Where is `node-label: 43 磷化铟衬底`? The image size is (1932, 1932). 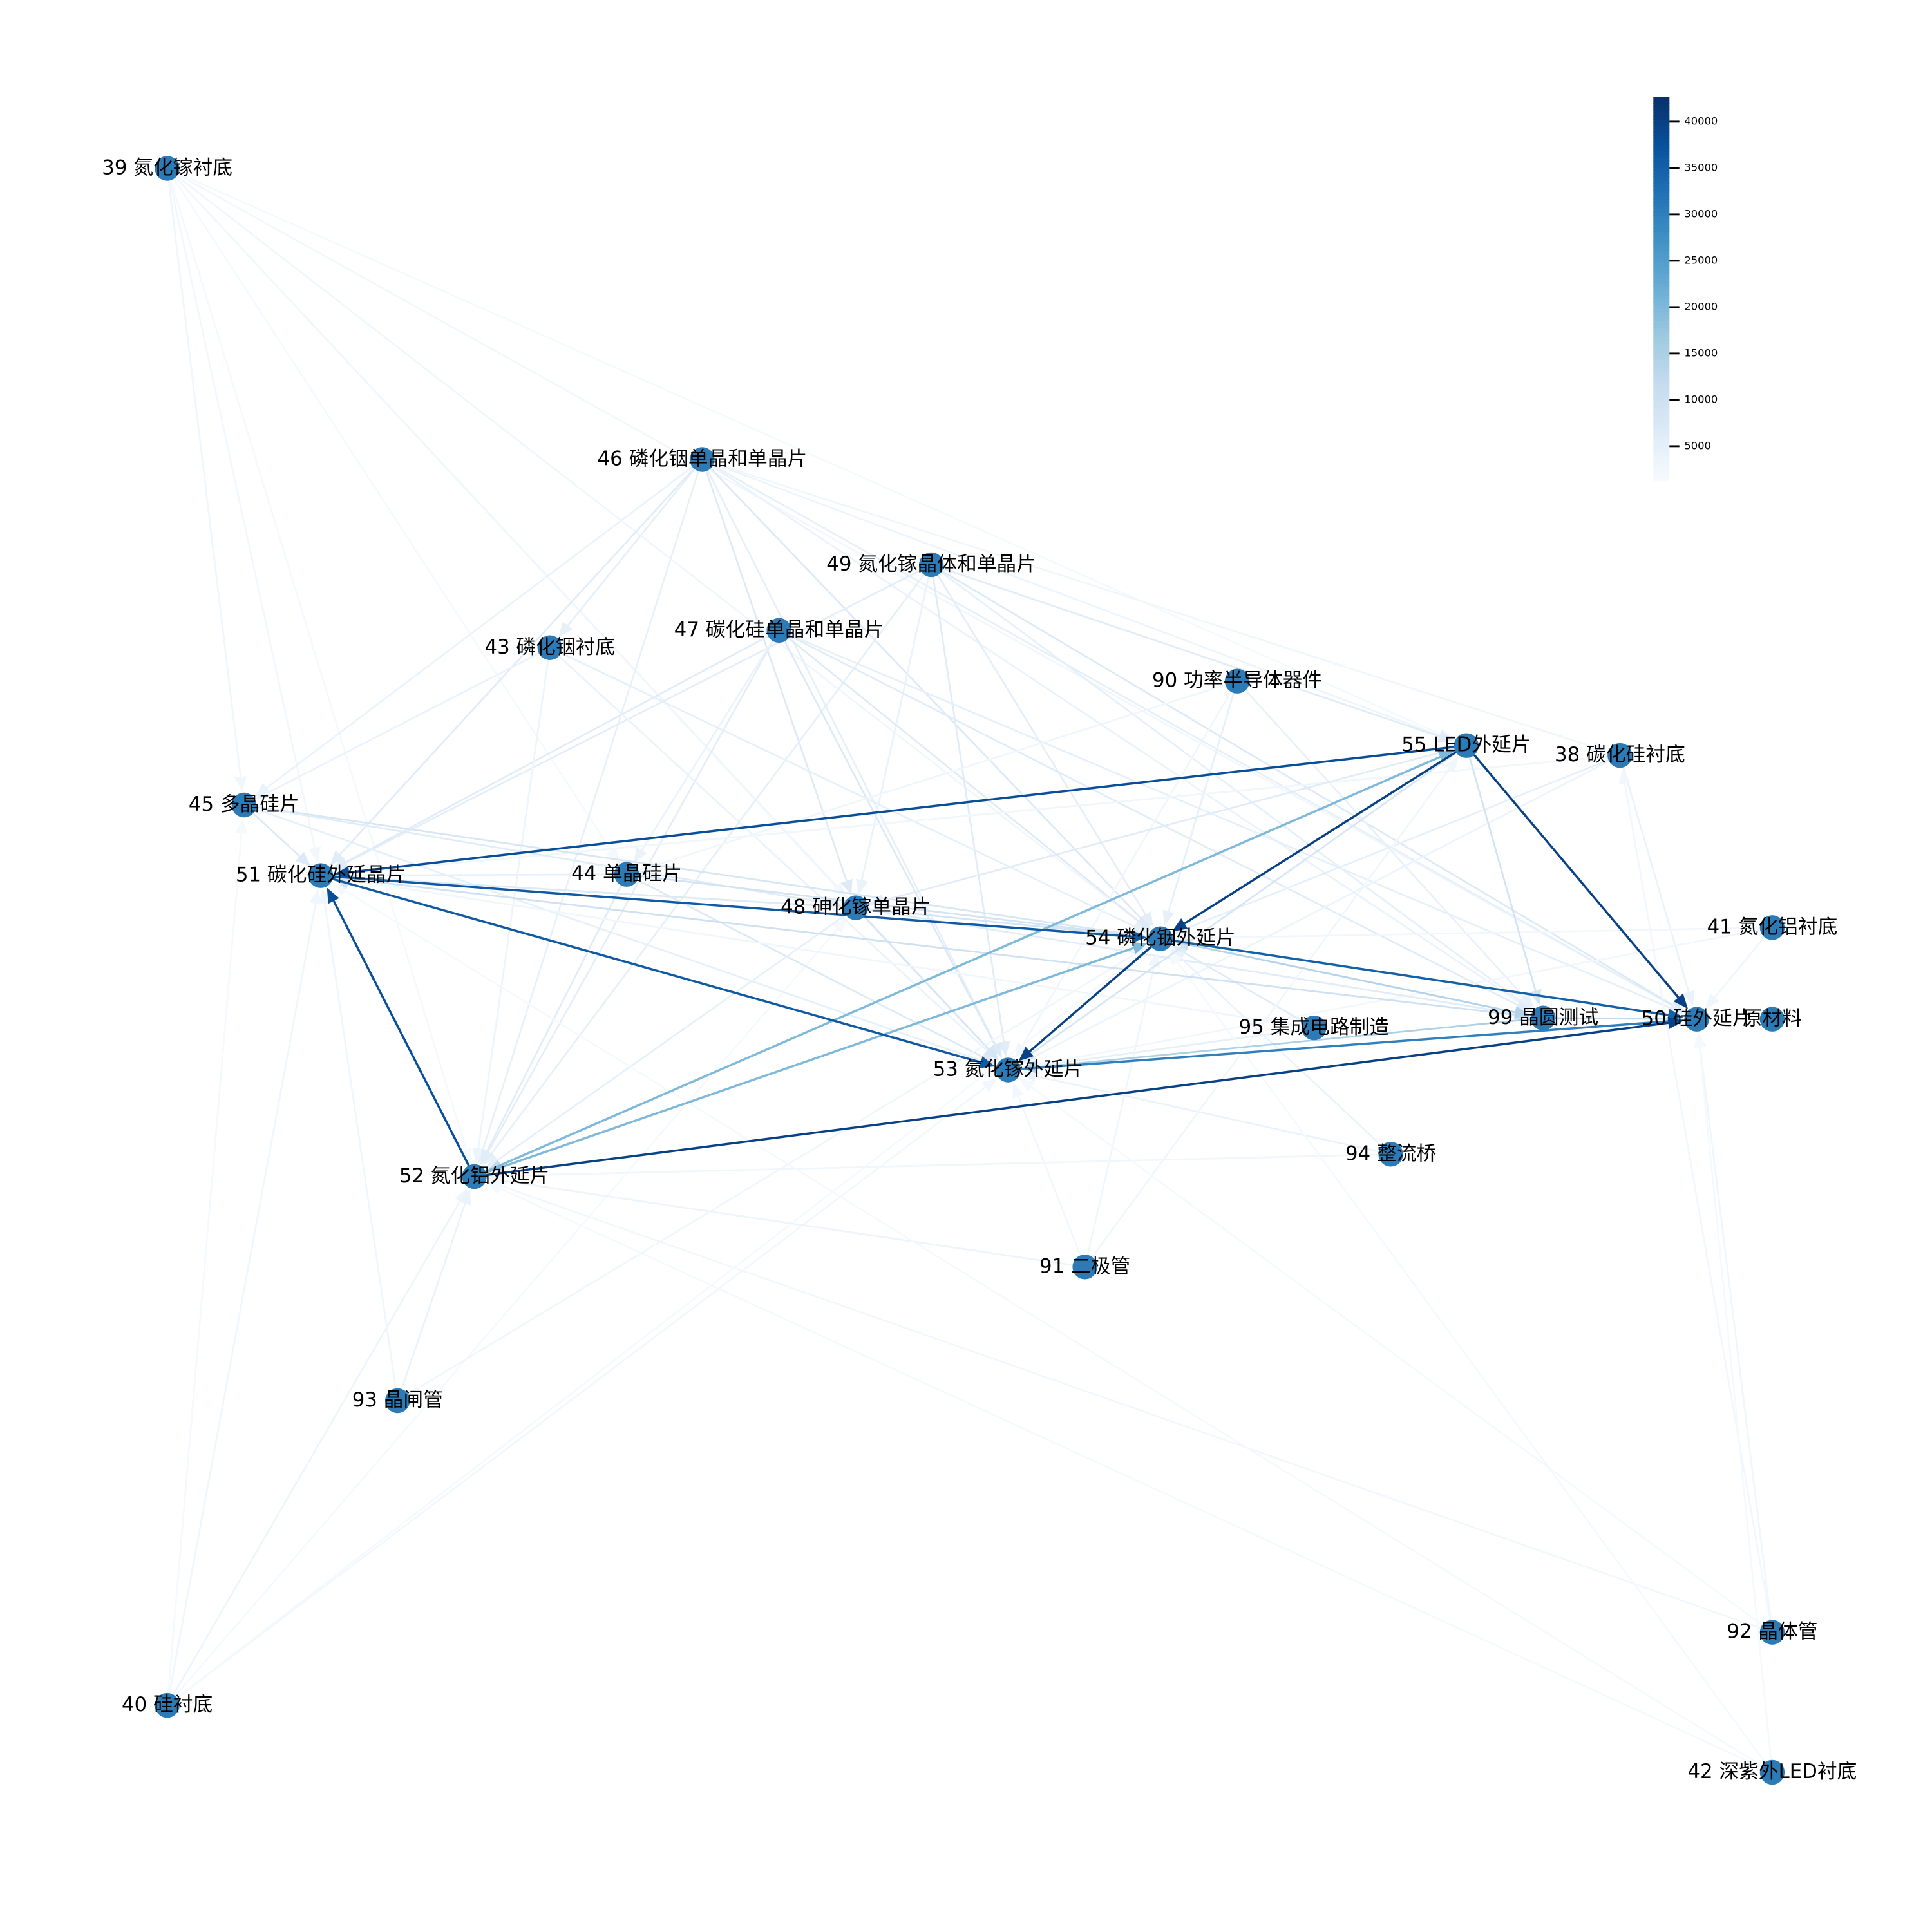 node-label: 43 磷化铟衬底 is located at coordinates (550, 646).